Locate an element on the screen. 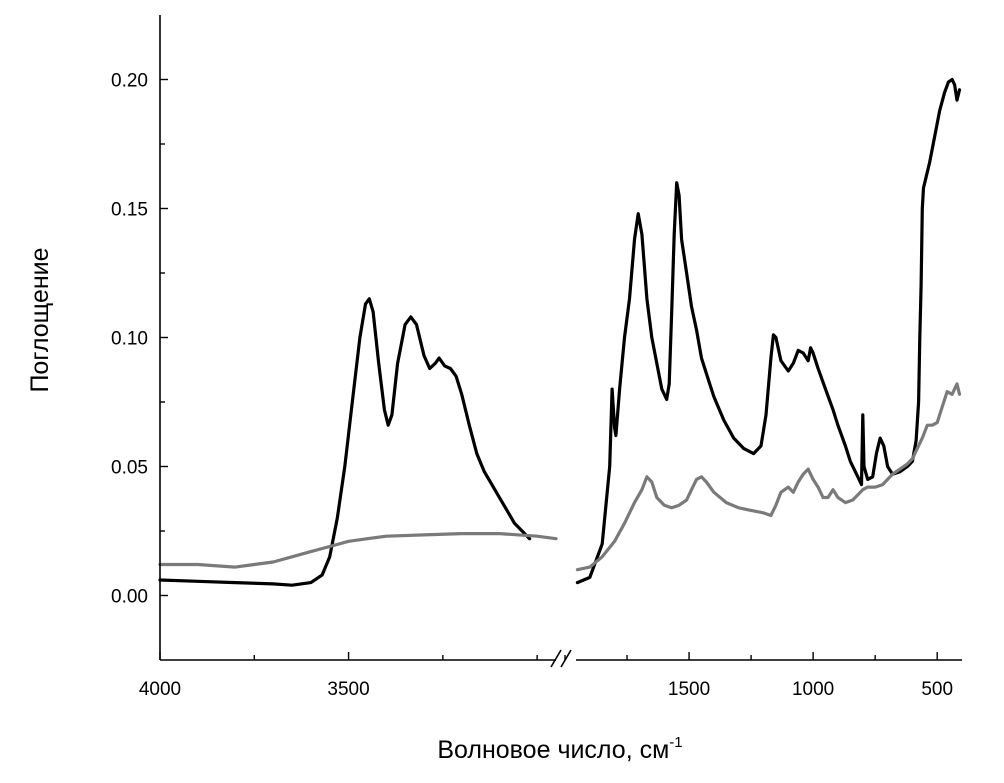 This screenshot has height=783, width=1004. x-tick-label: 1000 is located at coordinates (813, 689).